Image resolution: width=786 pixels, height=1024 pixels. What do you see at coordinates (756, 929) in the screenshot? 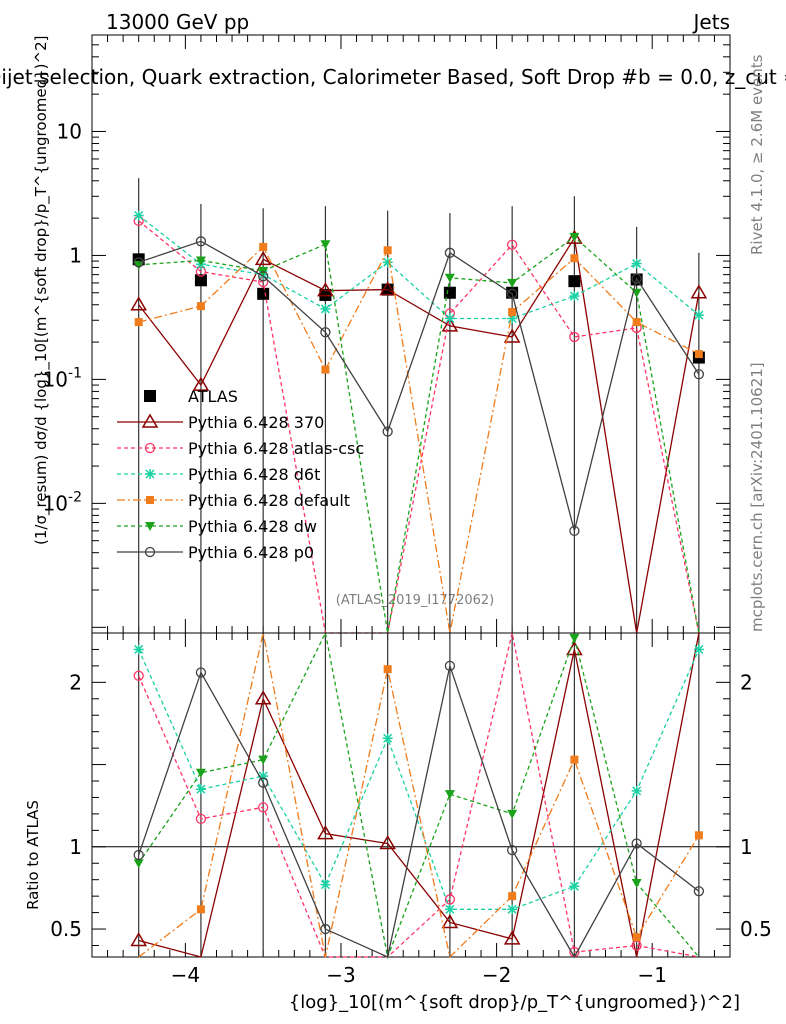
I see `ratio-y-tick-label-right: 0.5` at bounding box center [756, 929].